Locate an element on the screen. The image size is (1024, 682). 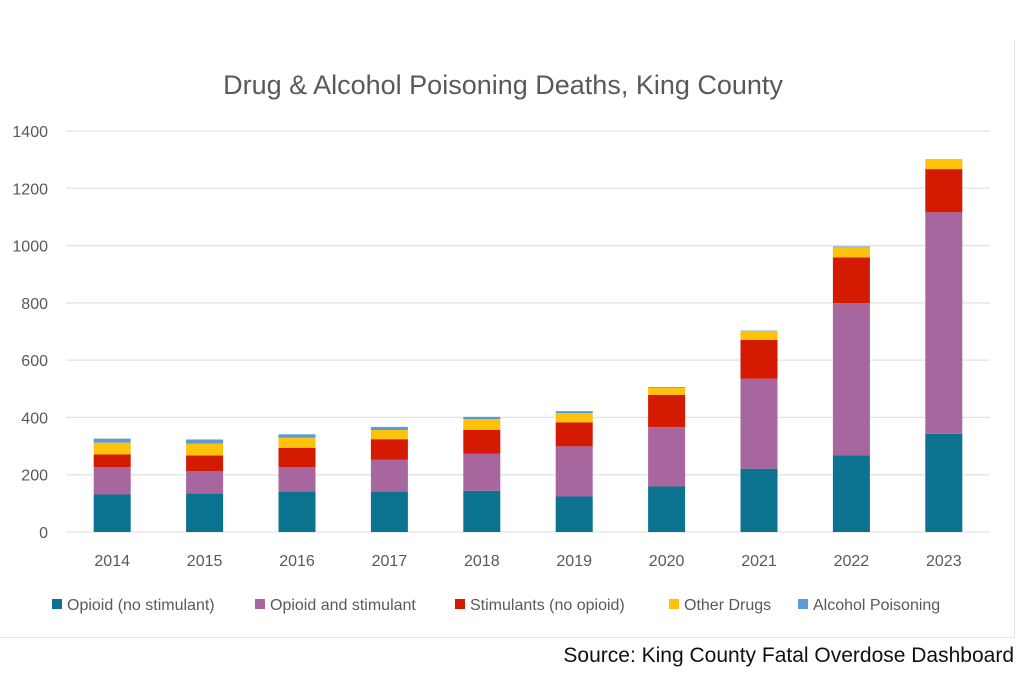
legend-label: Alcohol Poisoning is located at coordinates (876, 605).